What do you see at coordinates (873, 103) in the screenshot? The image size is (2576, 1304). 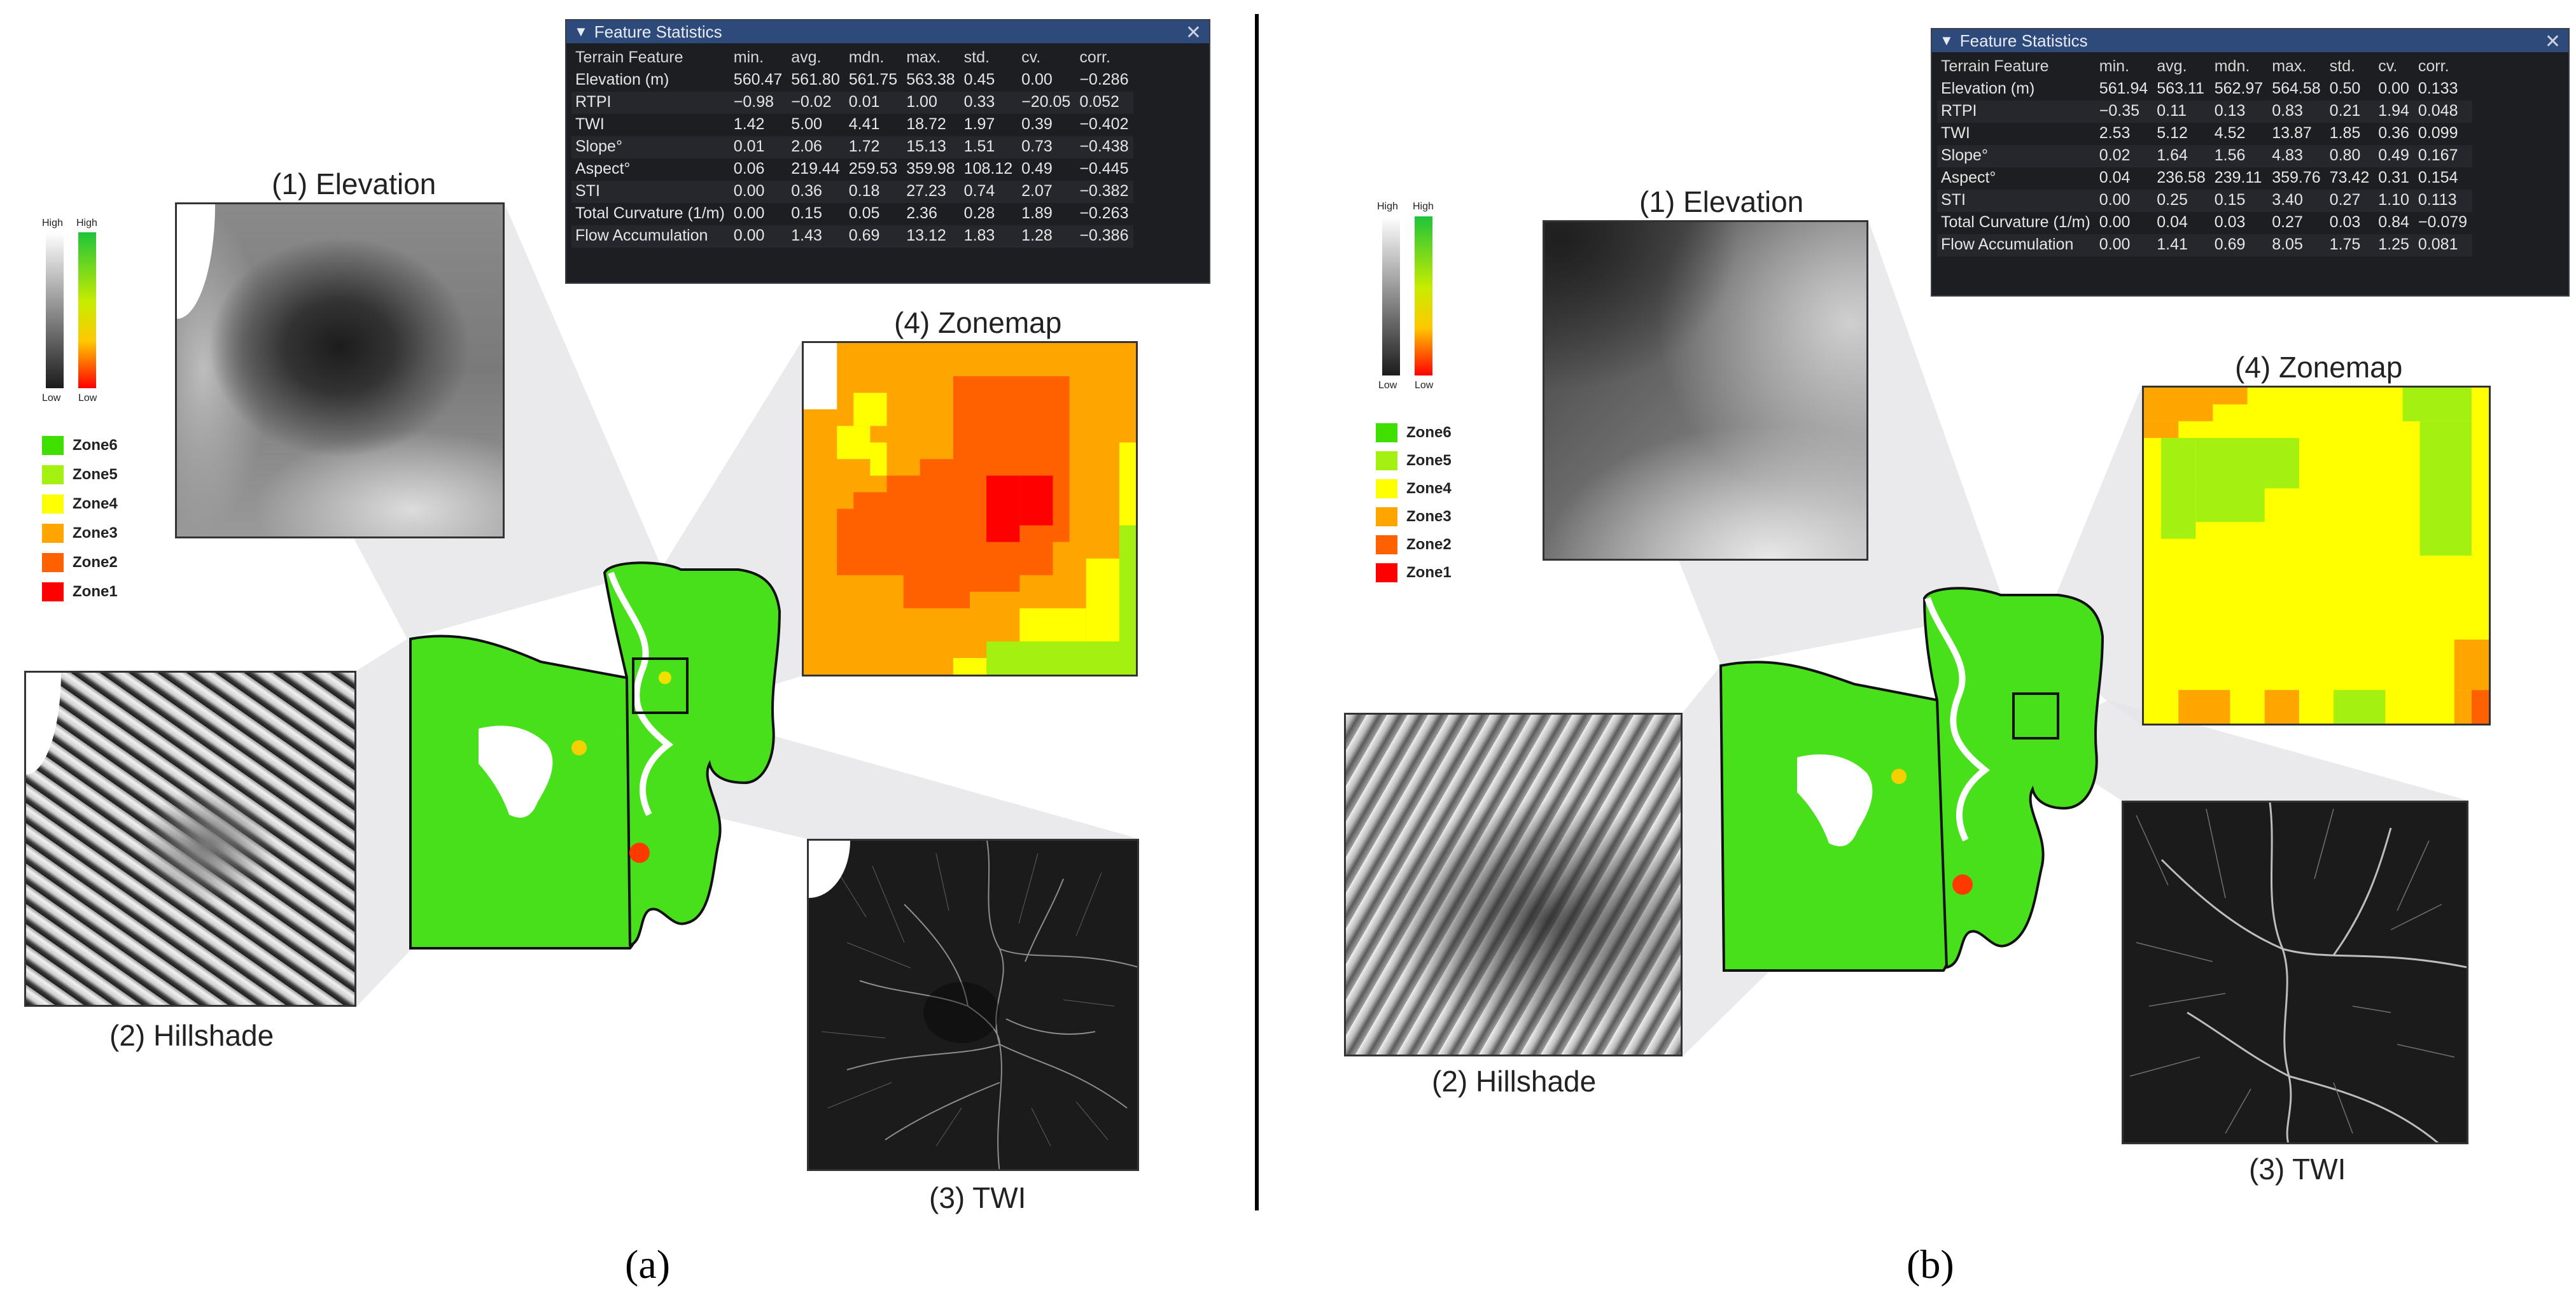 I see `stat-value-cell: 0.01` at bounding box center [873, 103].